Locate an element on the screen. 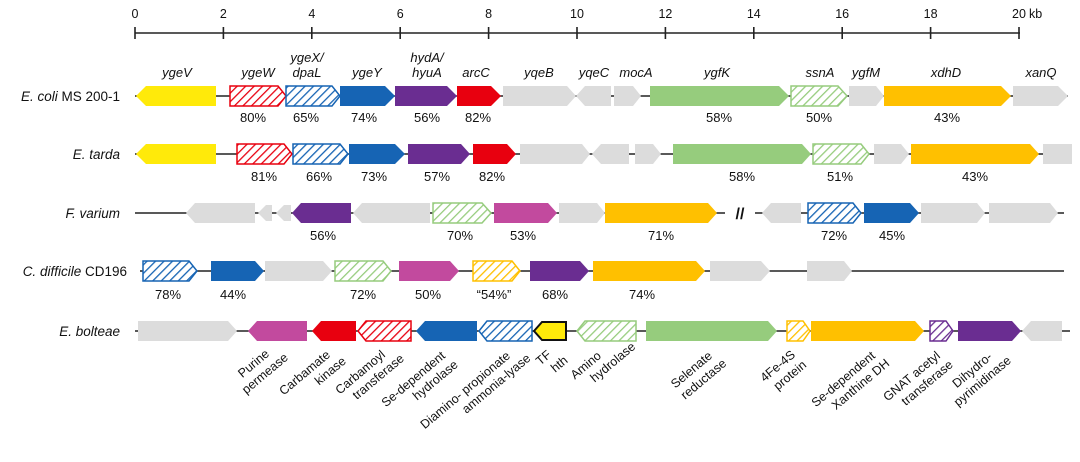 The width and height of the screenshot is (1080, 462). gene-label-hydA: hydA/ is located at coordinates (427, 57).